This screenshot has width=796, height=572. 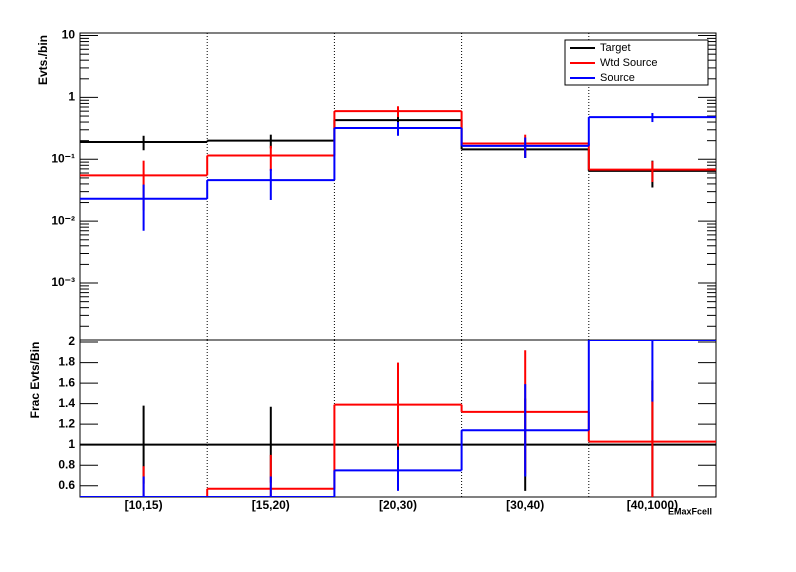 What do you see at coordinates (63, 220) in the screenshot?
I see `y-tick-label: 10⁻²` at bounding box center [63, 220].